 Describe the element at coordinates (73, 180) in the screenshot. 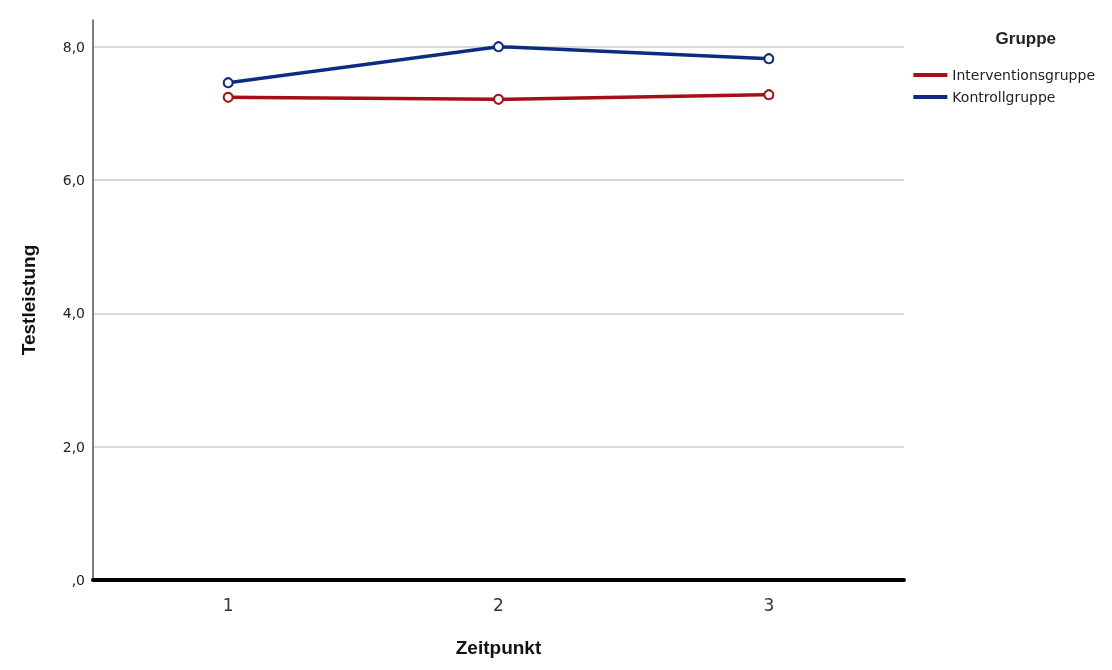

I see `y-tick-label: 6,0` at that location.